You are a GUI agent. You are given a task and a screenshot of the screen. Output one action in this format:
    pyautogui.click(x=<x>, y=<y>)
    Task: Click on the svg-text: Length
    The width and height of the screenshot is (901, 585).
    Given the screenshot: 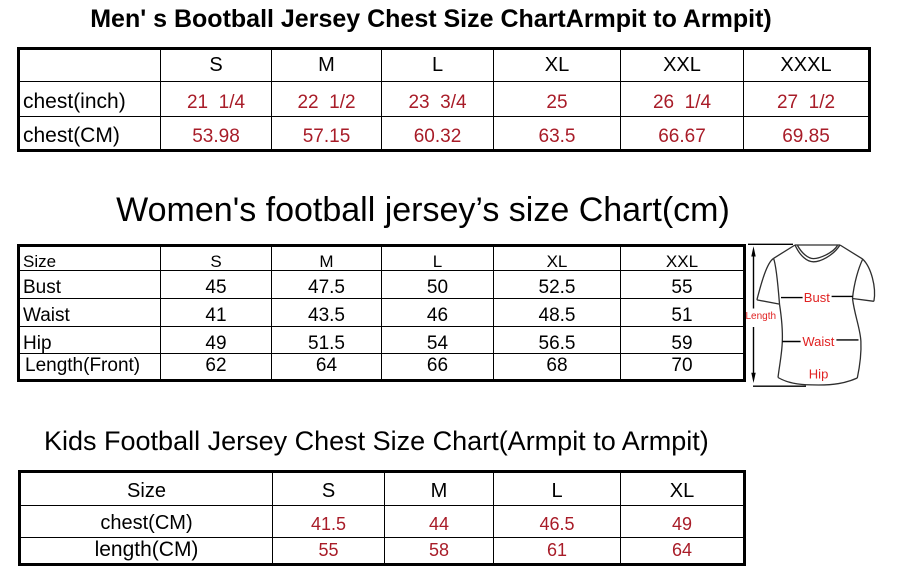 What is the action you would take?
    pyautogui.click(x=761, y=316)
    